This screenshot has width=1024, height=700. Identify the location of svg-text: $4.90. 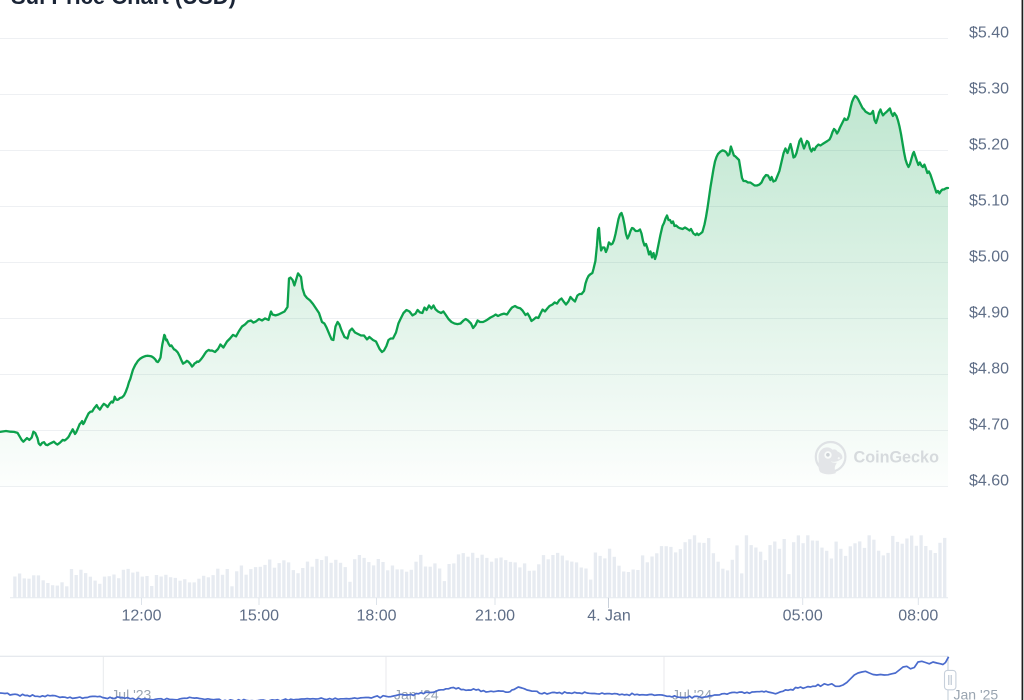
(989, 313).